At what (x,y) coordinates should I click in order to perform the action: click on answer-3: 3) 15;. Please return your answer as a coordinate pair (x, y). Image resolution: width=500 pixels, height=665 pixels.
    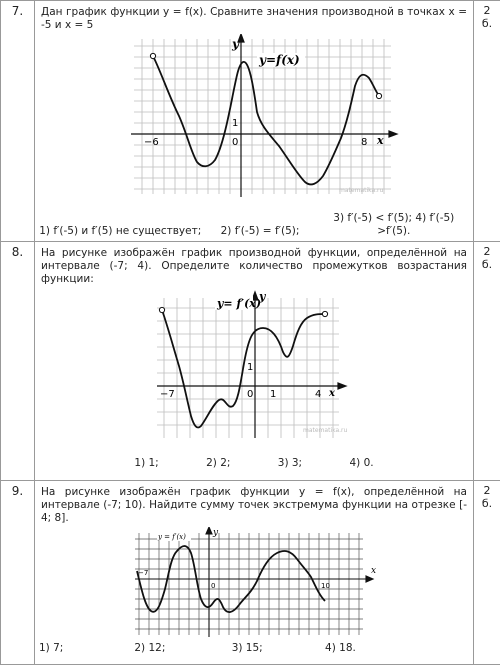
    Looking at the image, I should click on (277, 648).